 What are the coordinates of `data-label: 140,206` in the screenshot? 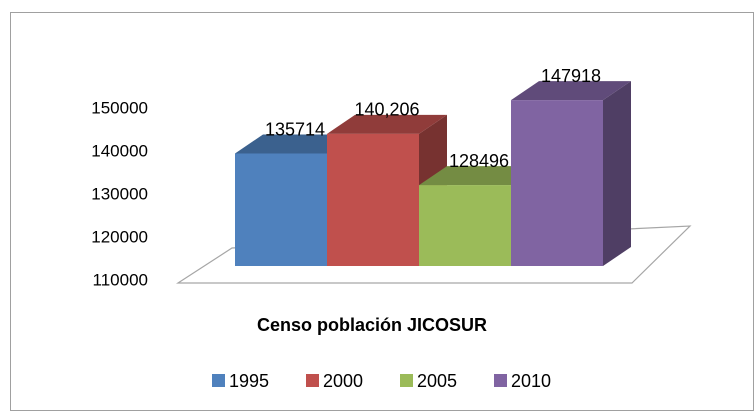 It's located at (386, 110).